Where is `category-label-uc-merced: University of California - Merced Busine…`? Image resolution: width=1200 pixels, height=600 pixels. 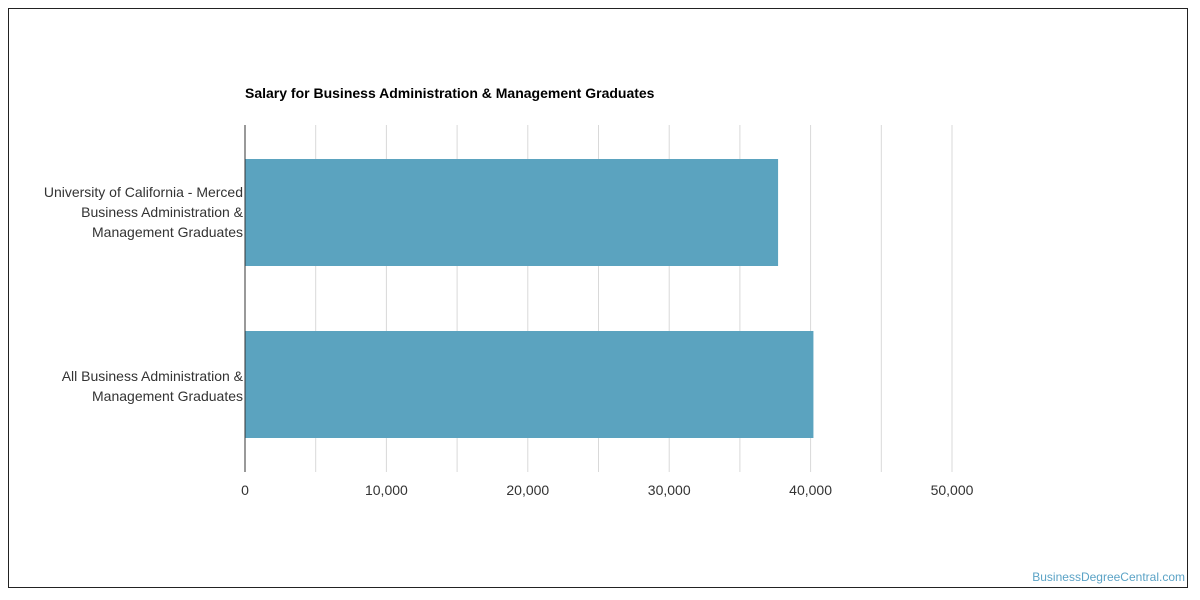 category-label-uc-merced: University of California - Merced Busine… is located at coordinates (143, 212).